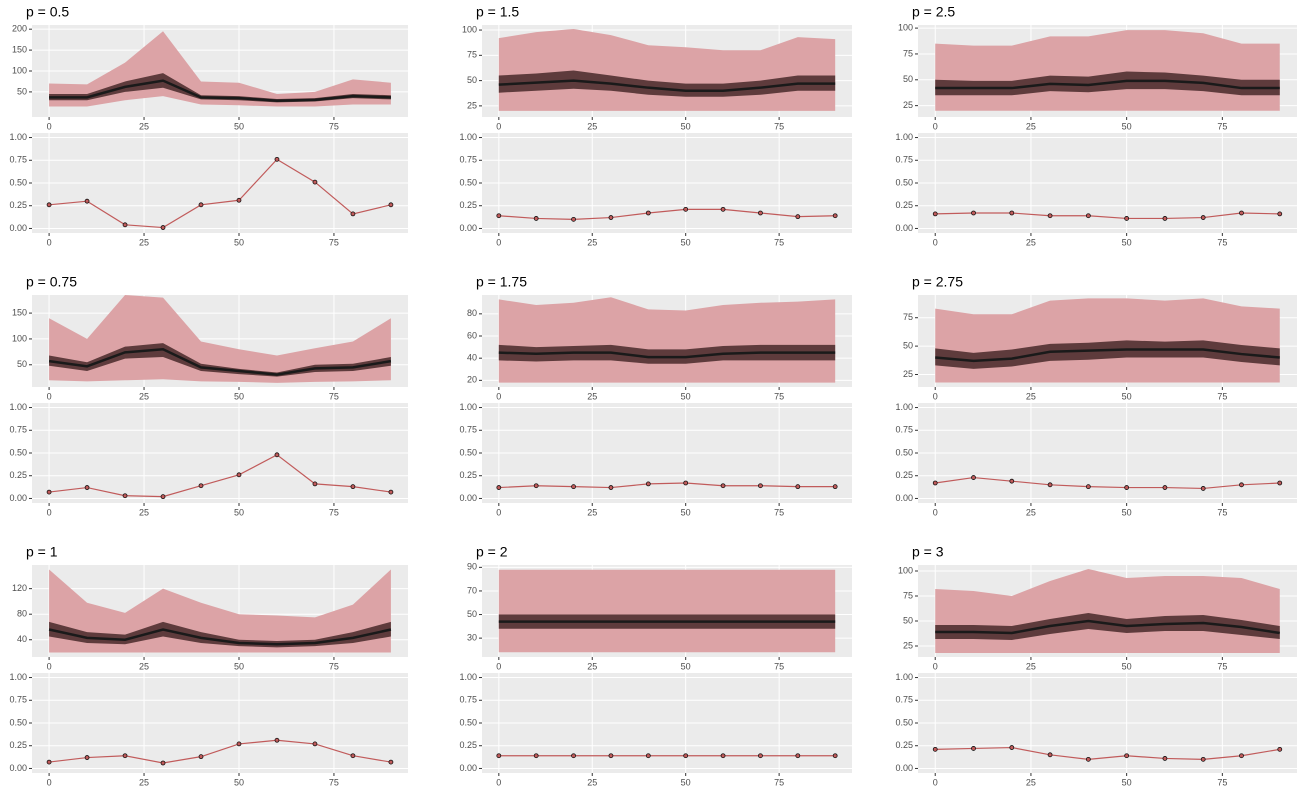 This screenshot has width=1306, height=794. Describe the element at coordinates (937, 282) in the screenshot. I see `panel-title: p = 2.75` at that location.